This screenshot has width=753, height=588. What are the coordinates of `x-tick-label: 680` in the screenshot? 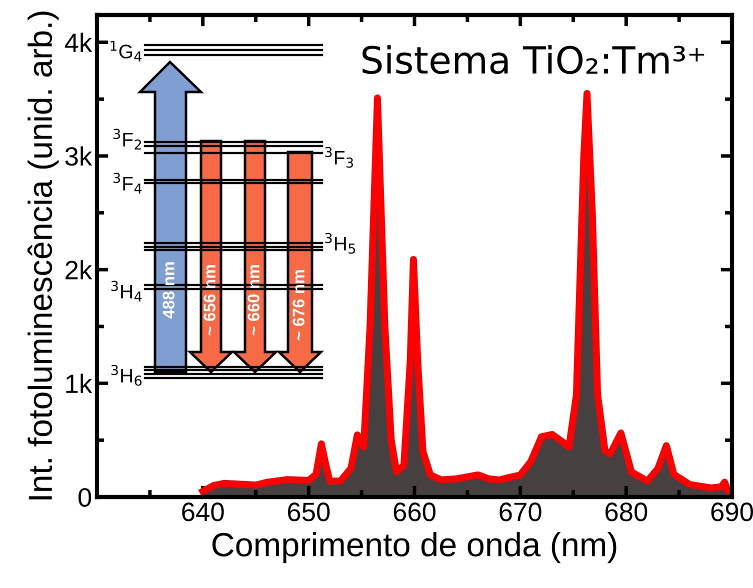 It's located at (626, 512).